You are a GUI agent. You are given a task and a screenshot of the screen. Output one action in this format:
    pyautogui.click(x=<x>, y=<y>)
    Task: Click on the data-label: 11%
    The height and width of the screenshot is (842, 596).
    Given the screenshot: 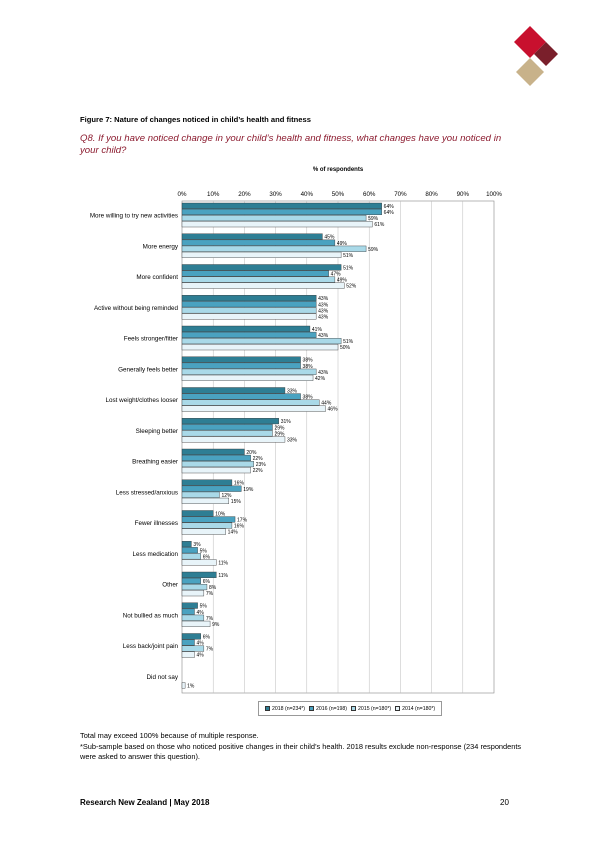 What is the action you would take?
    pyautogui.click(x=223, y=563)
    